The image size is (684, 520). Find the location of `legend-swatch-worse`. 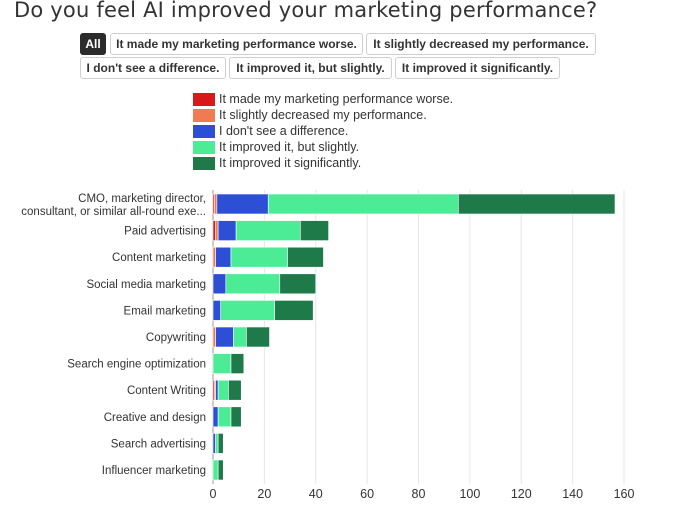

legend-swatch-worse is located at coordinates (204, 99).